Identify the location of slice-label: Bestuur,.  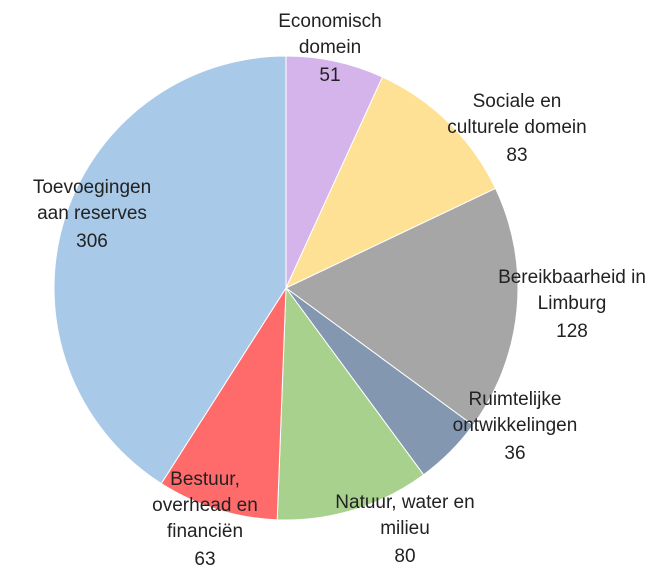
(205, 479).